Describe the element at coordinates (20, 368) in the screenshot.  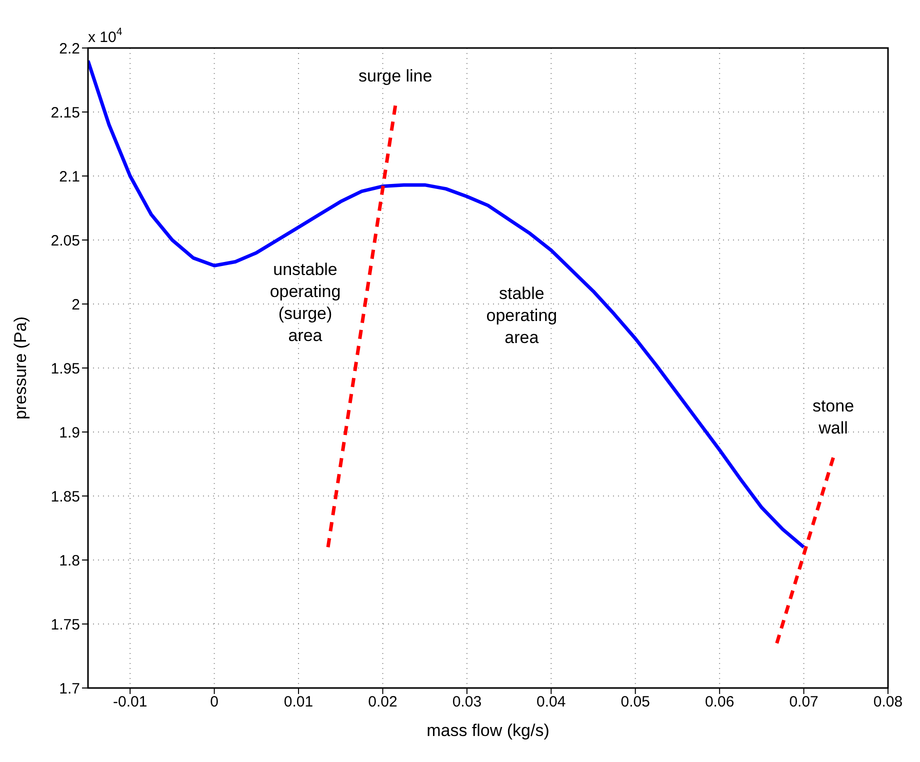
I see `y-axis-title: pressure (Pa)` at that location.